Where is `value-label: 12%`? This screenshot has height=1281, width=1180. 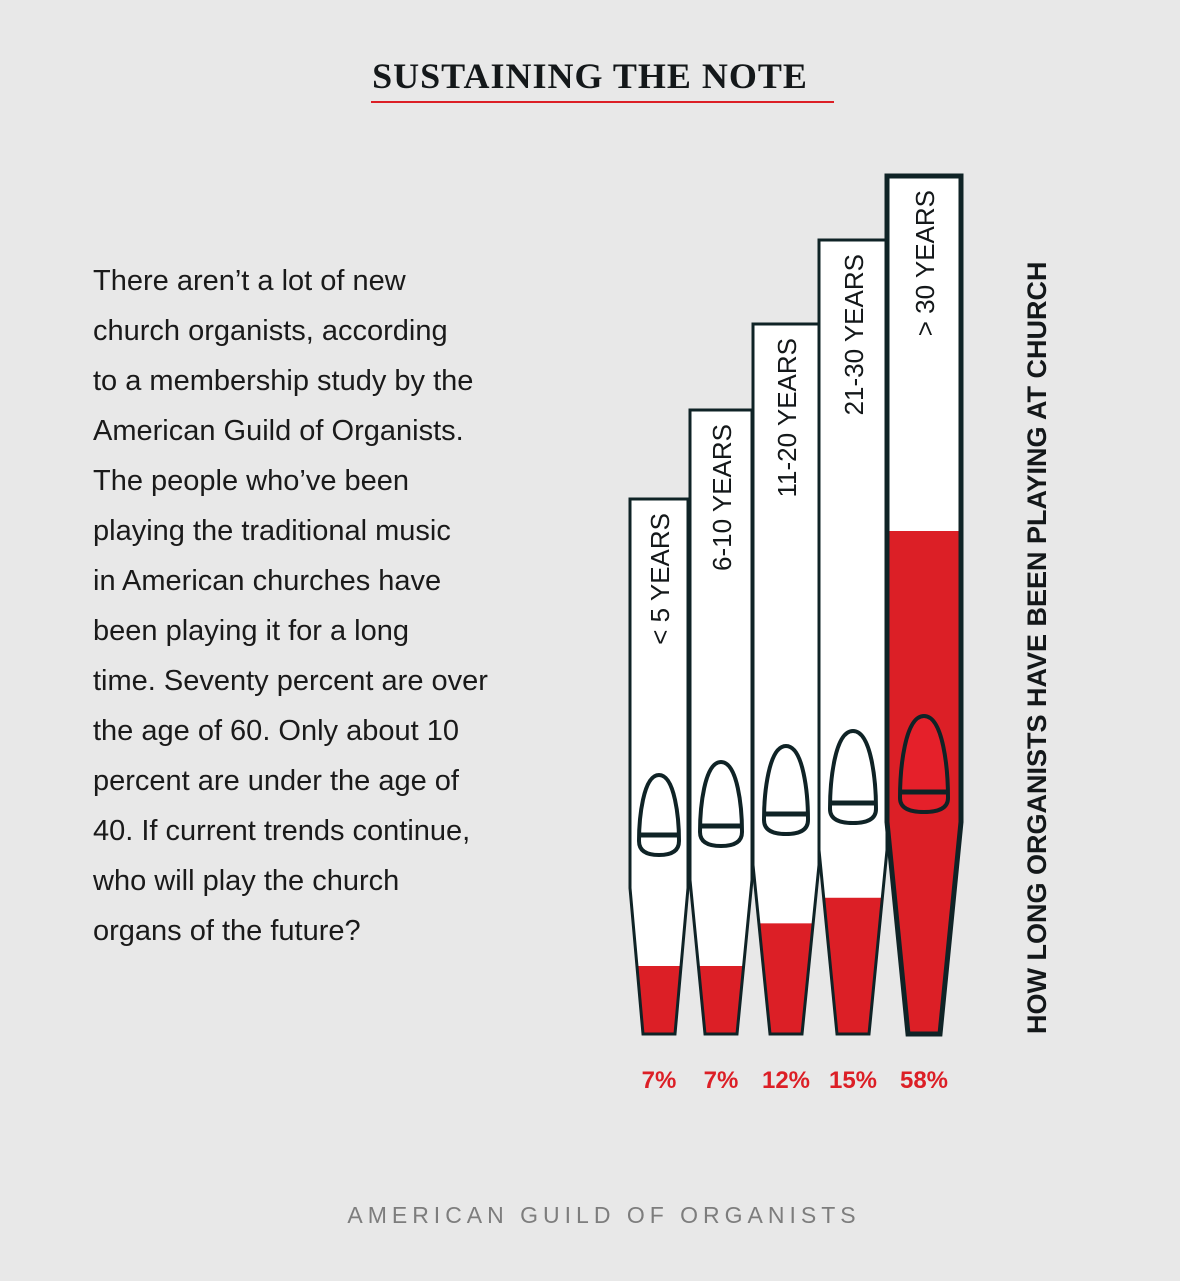
value-label: 12% is located at coordinates (786, 1080).